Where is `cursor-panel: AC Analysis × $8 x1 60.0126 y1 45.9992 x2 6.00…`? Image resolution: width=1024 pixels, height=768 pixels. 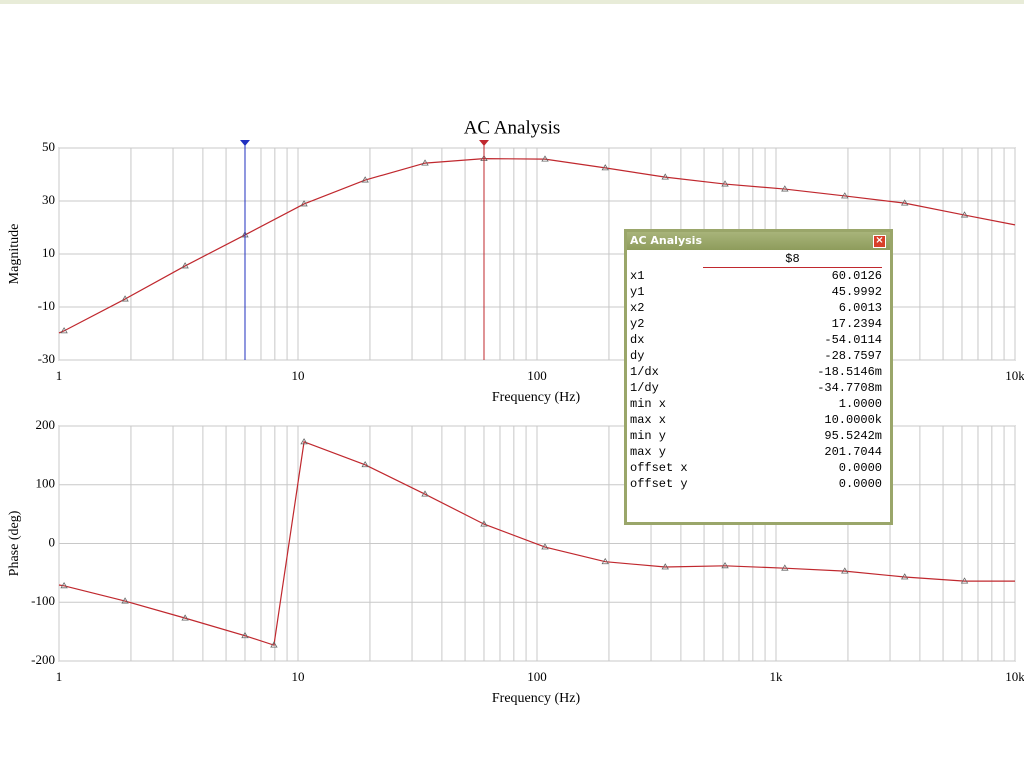 cursor-panel: AC Analysis × $8 x1 60.0126 y1 45.9992 x2 6.00… is located at coordinates (758, 377).